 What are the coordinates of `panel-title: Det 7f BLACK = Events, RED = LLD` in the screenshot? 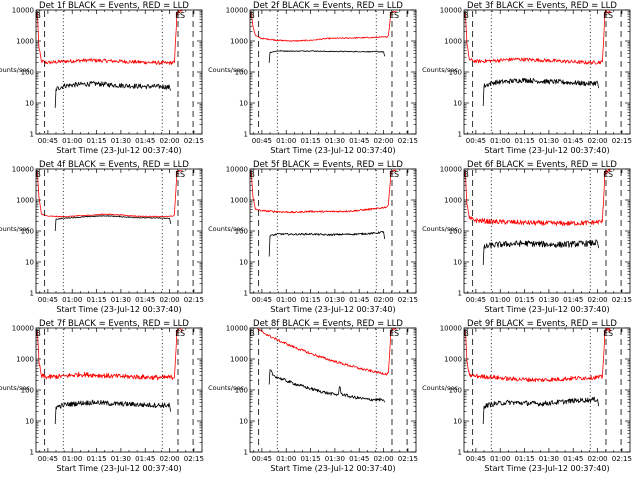 It's located at (114, 324).